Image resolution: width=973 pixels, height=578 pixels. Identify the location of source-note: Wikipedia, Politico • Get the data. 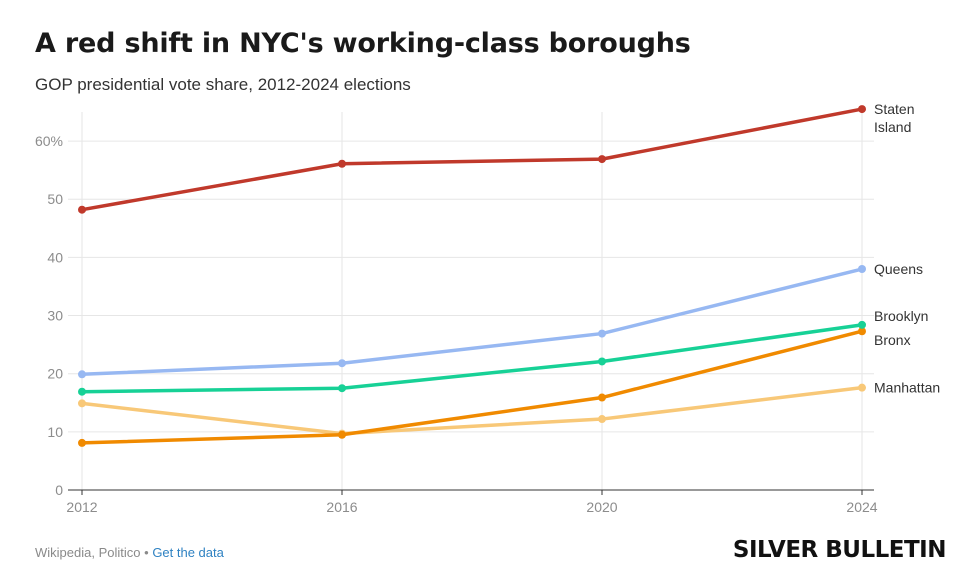
(129, 552).